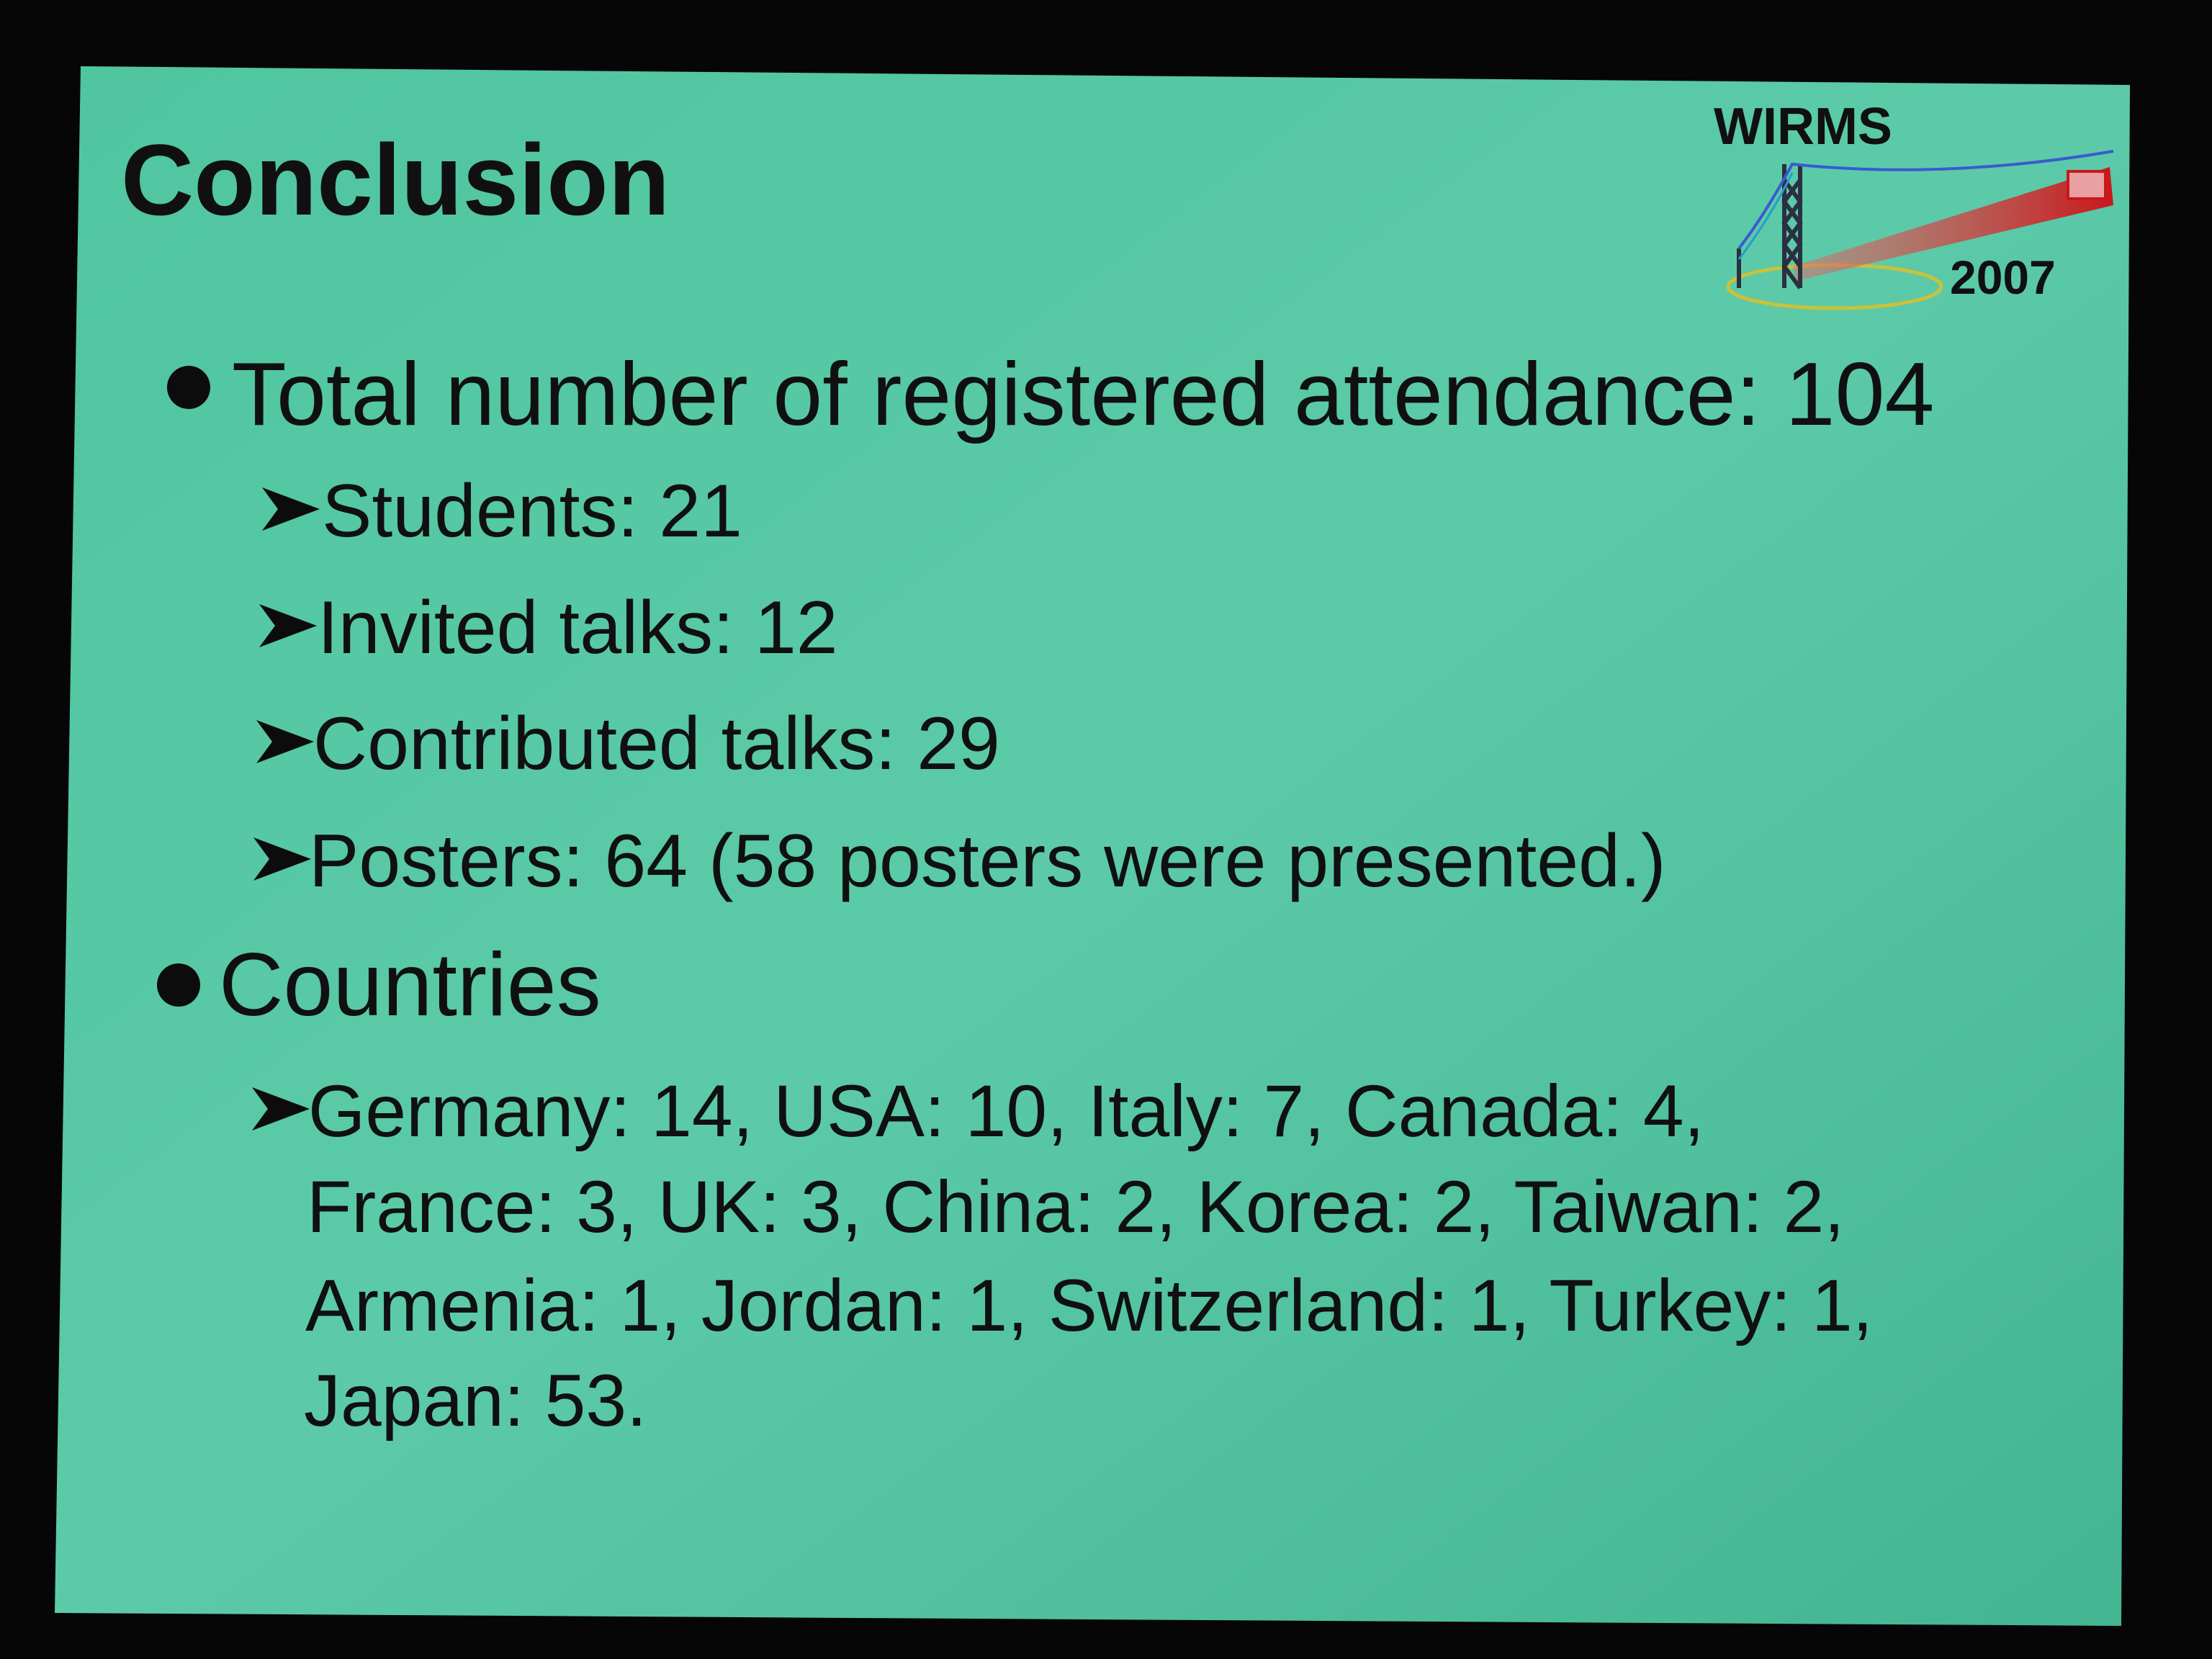  I want to click on bullet-text: Countries, so click(410, 985).